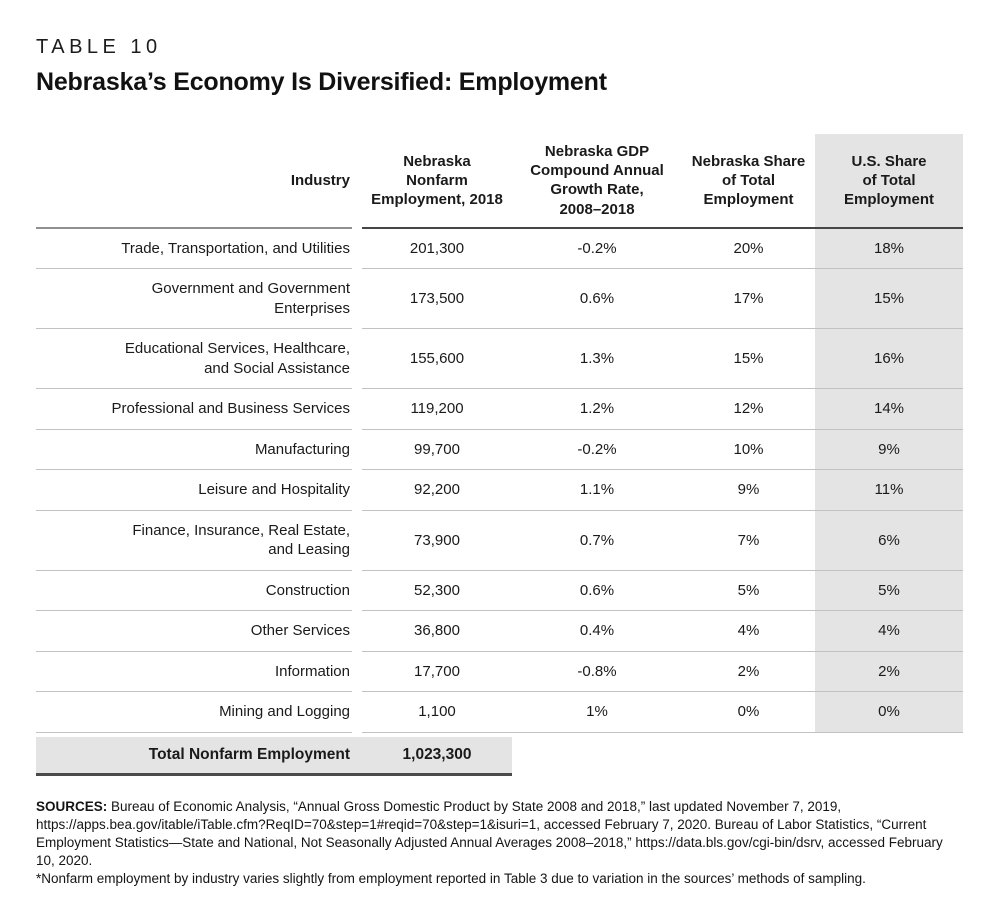 The height and width of the screenshot is (903, 1000). I want to click on nebraska-share-cell: 10%, so click(748, 450).